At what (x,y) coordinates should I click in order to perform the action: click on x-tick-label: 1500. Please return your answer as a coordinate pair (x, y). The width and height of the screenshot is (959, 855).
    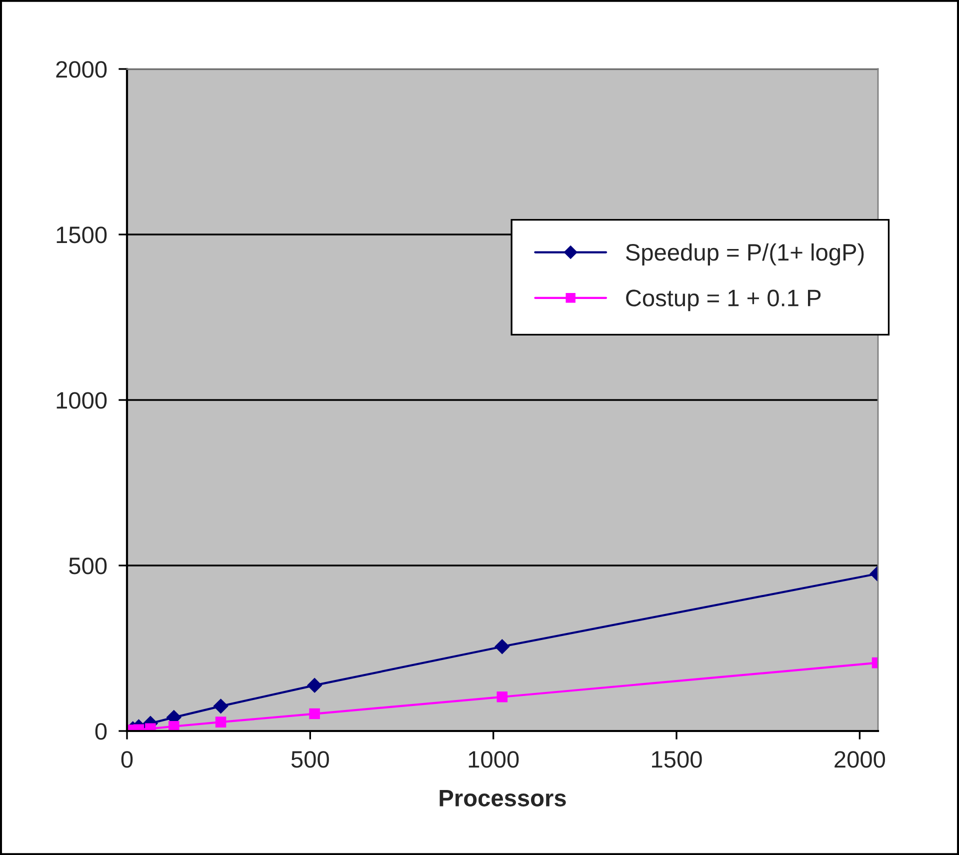
    Looking at the image, I should click on (677, 759).